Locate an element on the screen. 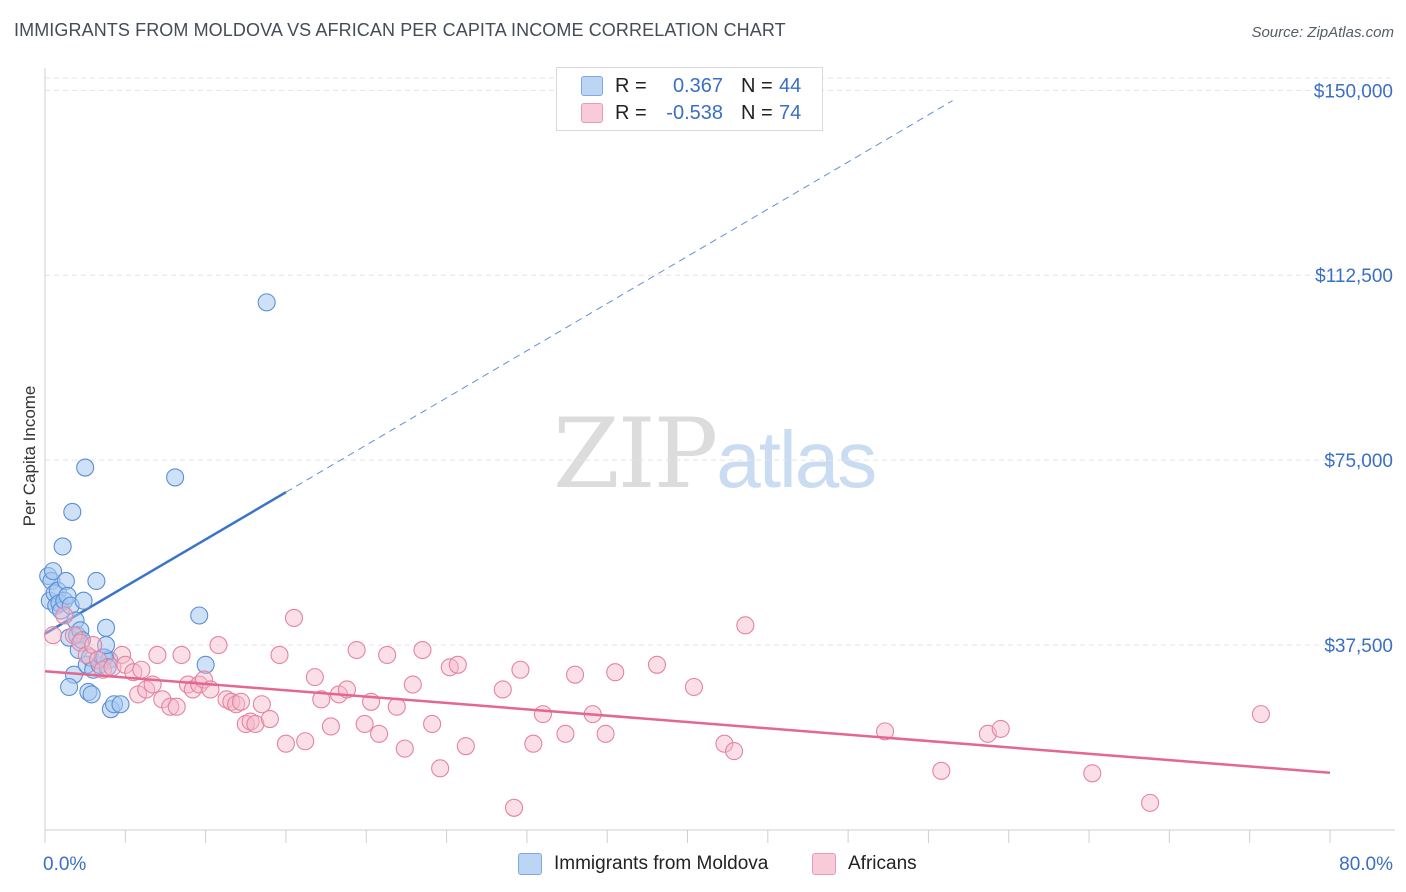 The image size is (1406, 892). legend-row-africans: R = -0.538 N = 74 is located at coordinates (691, 113).